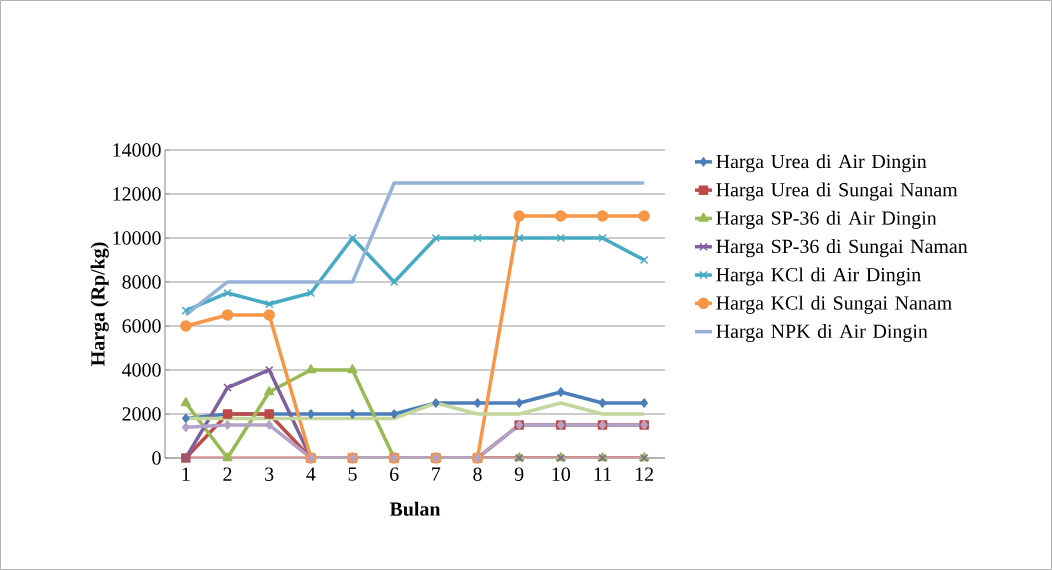  Describe the element at coordinates (822, 333) in the screenshot. I see `legend-label: Harga NPK di Air Dingin` at that location.